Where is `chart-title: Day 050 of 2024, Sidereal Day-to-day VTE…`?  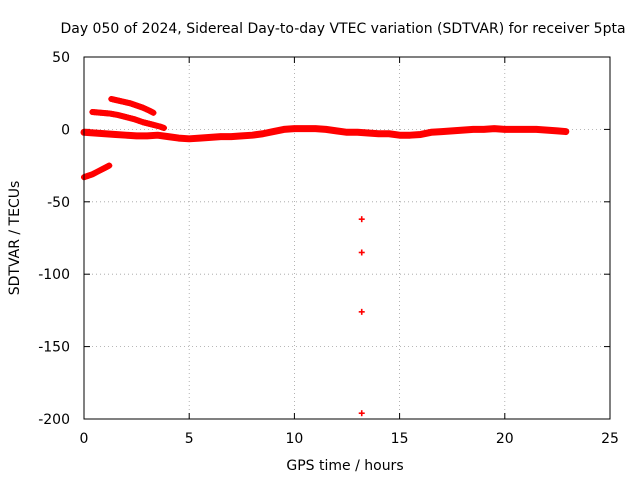
chart-title: Day 050 of 2024, Sidereal Day-to-day VTE… is located at coordinates (342, 29).